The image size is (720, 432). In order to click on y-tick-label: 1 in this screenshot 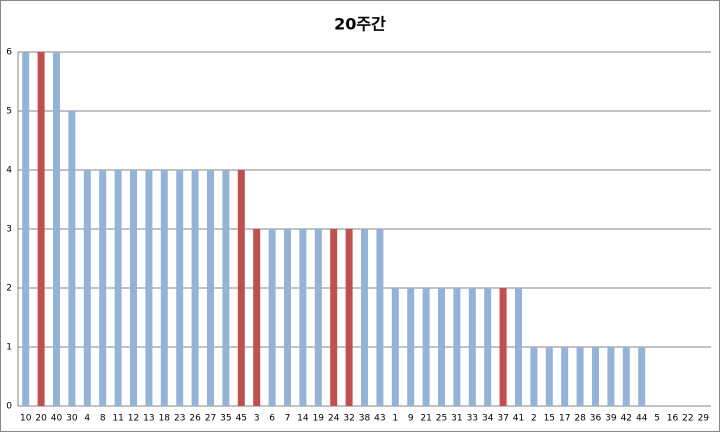, I will do `click(9, 348)`.